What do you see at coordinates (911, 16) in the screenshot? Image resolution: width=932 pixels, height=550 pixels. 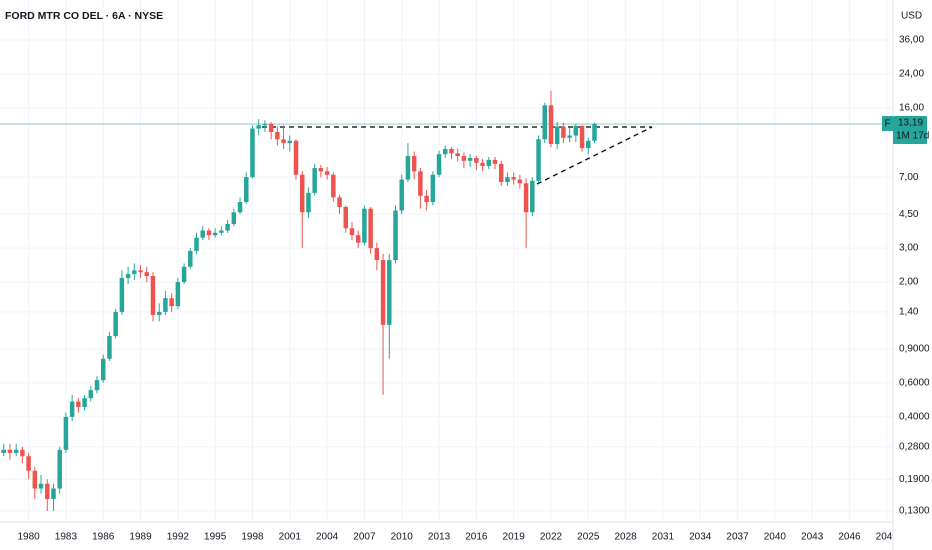 I see `currency: USD` at bounding box center [911, 16].